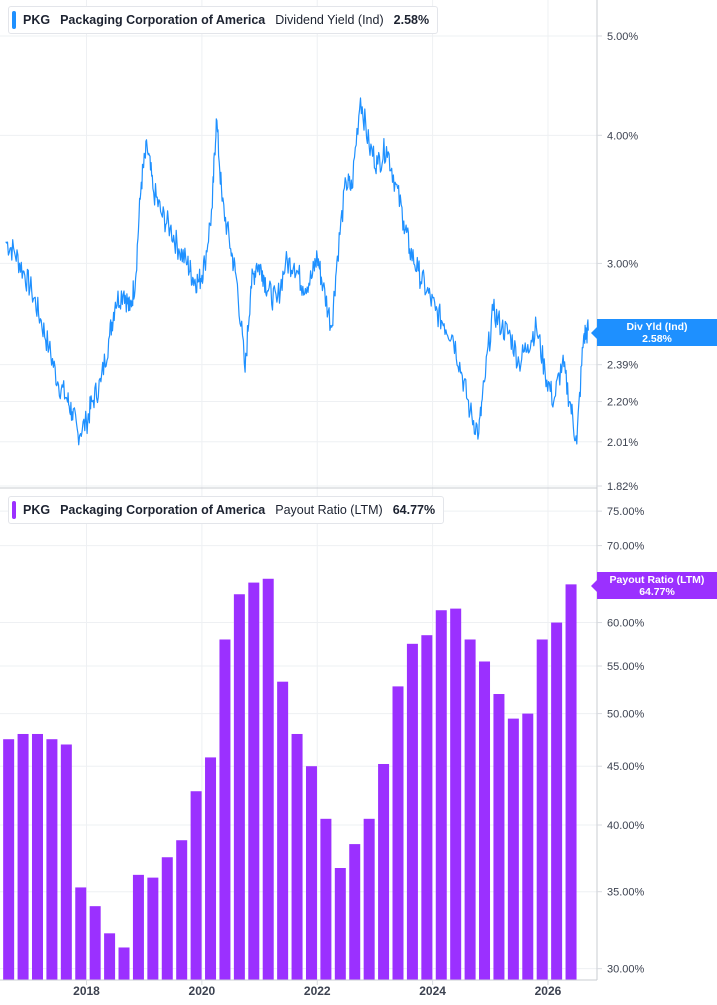  Describe the element at coordinates (622, 487) in the screenshot. I see `yield-tick-label: 1.82%` at that location.